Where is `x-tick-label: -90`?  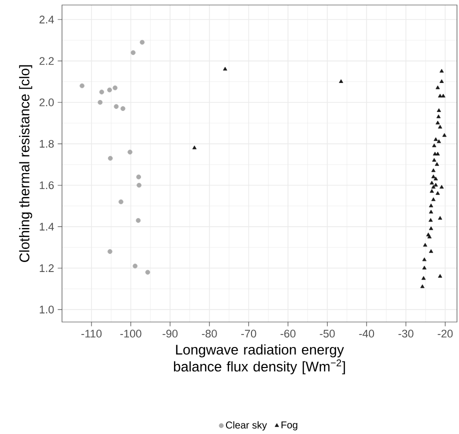 x-tick-label: -90 is located at coordinates (170, 334).